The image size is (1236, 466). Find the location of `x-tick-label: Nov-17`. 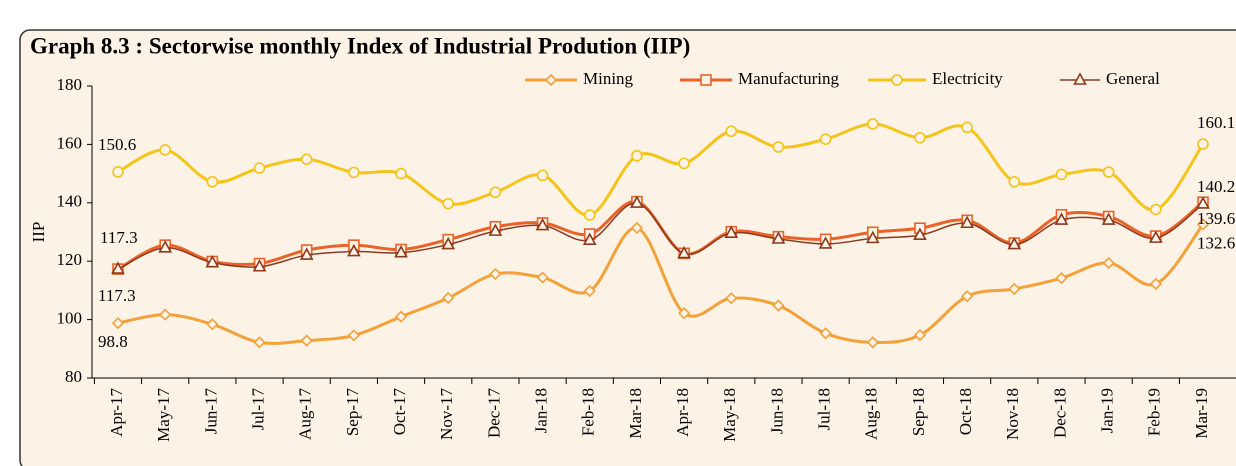

x-tick-label: Nov-17 is located at coordinates (446, 414).